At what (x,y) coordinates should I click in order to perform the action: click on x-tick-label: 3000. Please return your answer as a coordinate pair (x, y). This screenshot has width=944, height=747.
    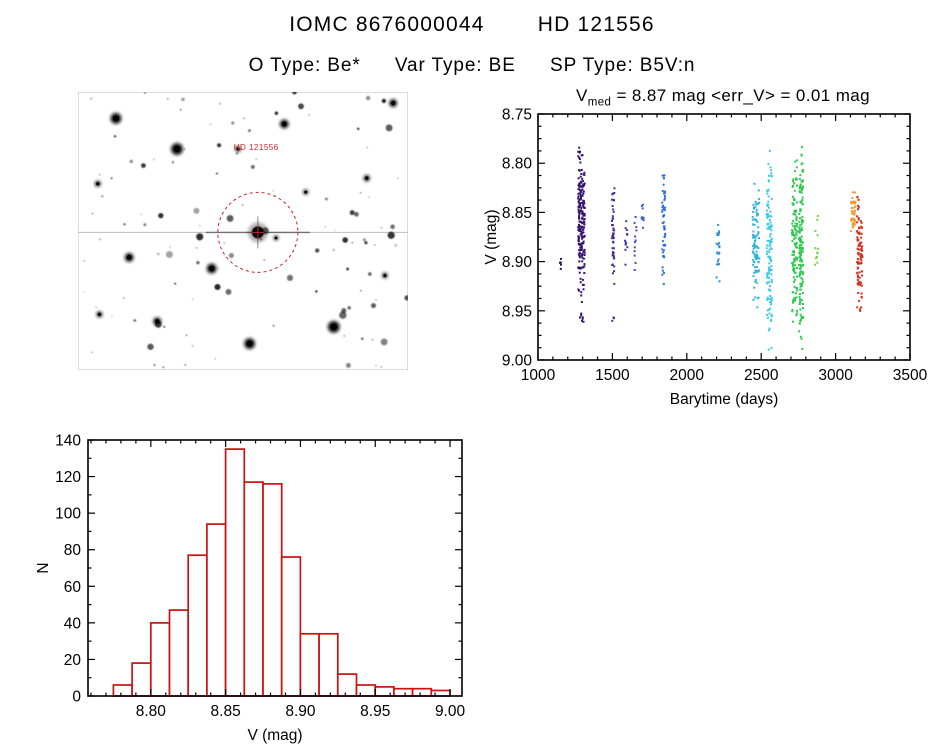
    Looking at the image, I should click on (835, 375).